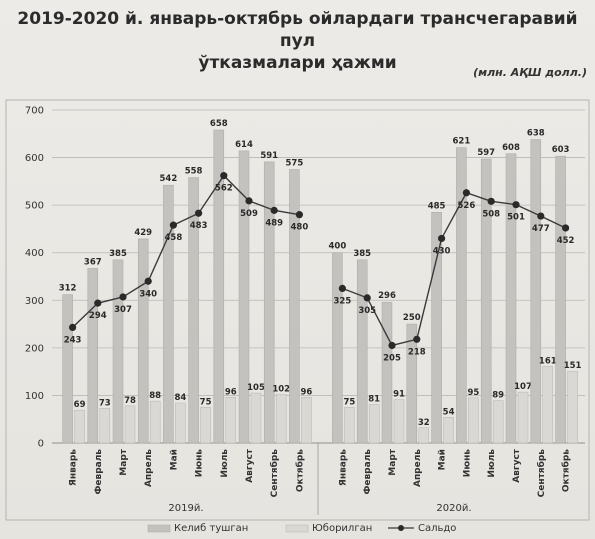 The width and height of the screenshot is (595, 539). I want to click on data-label-received: 485, so click(437, 206).